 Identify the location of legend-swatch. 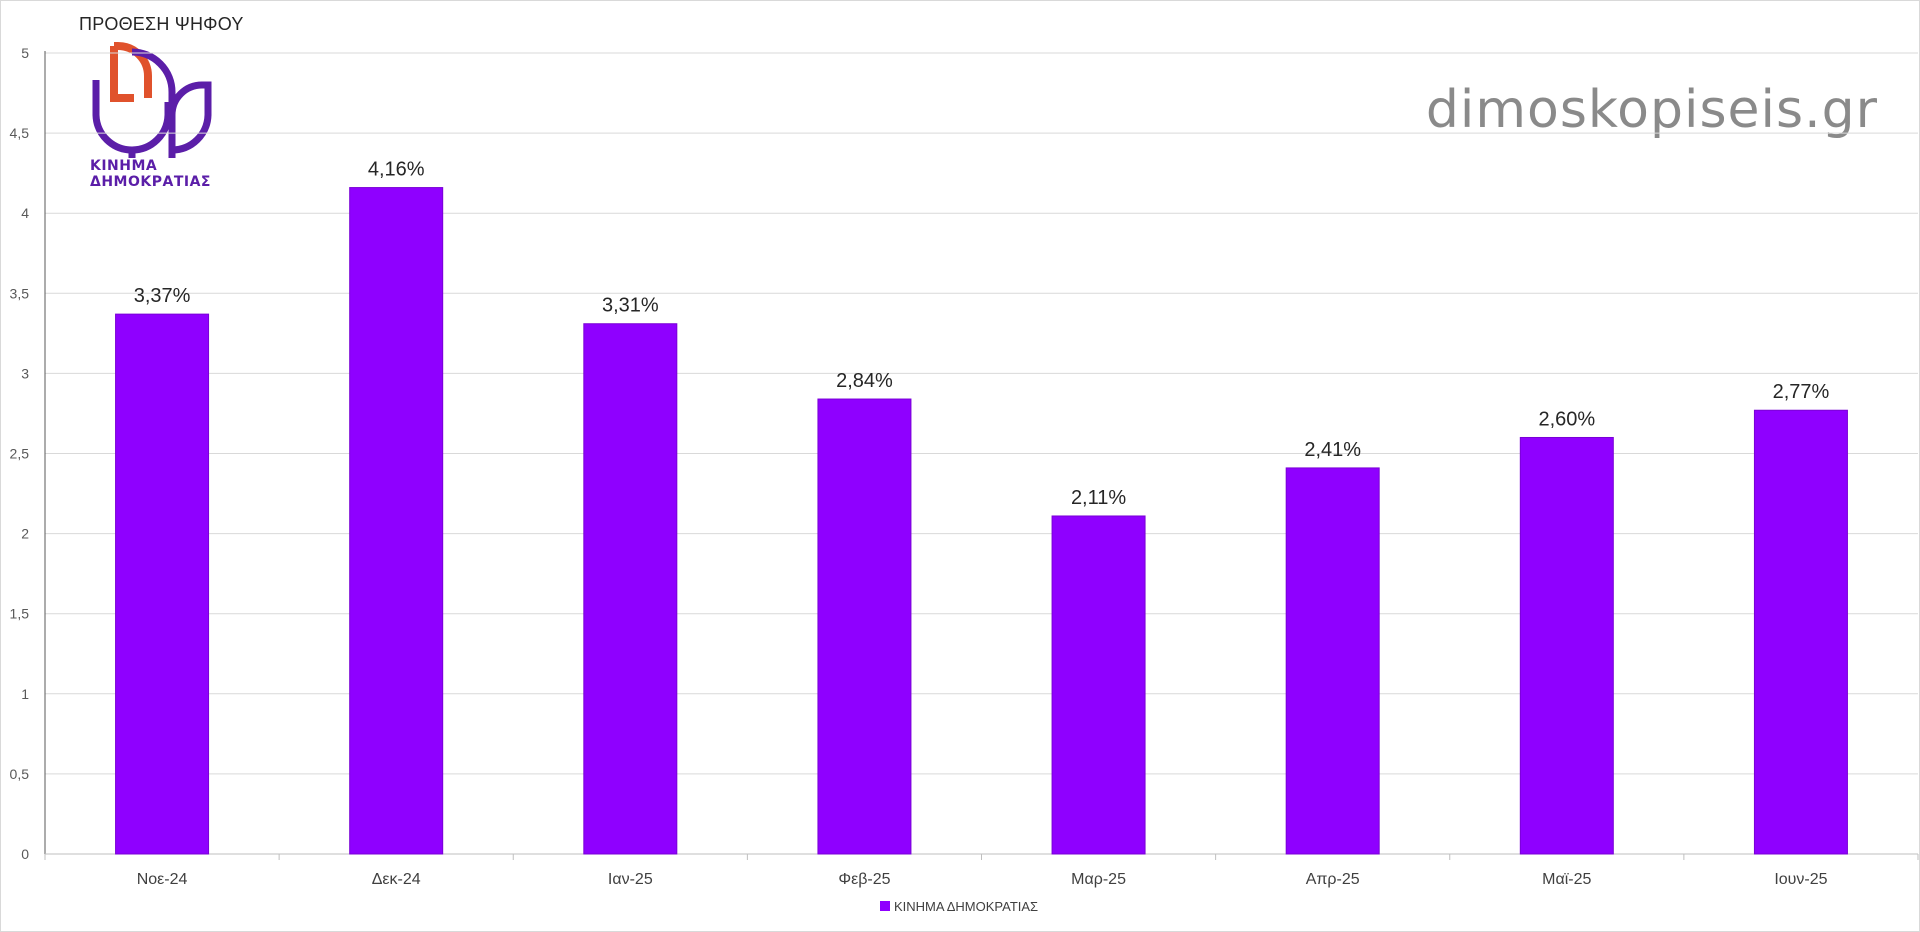
(885, 906).